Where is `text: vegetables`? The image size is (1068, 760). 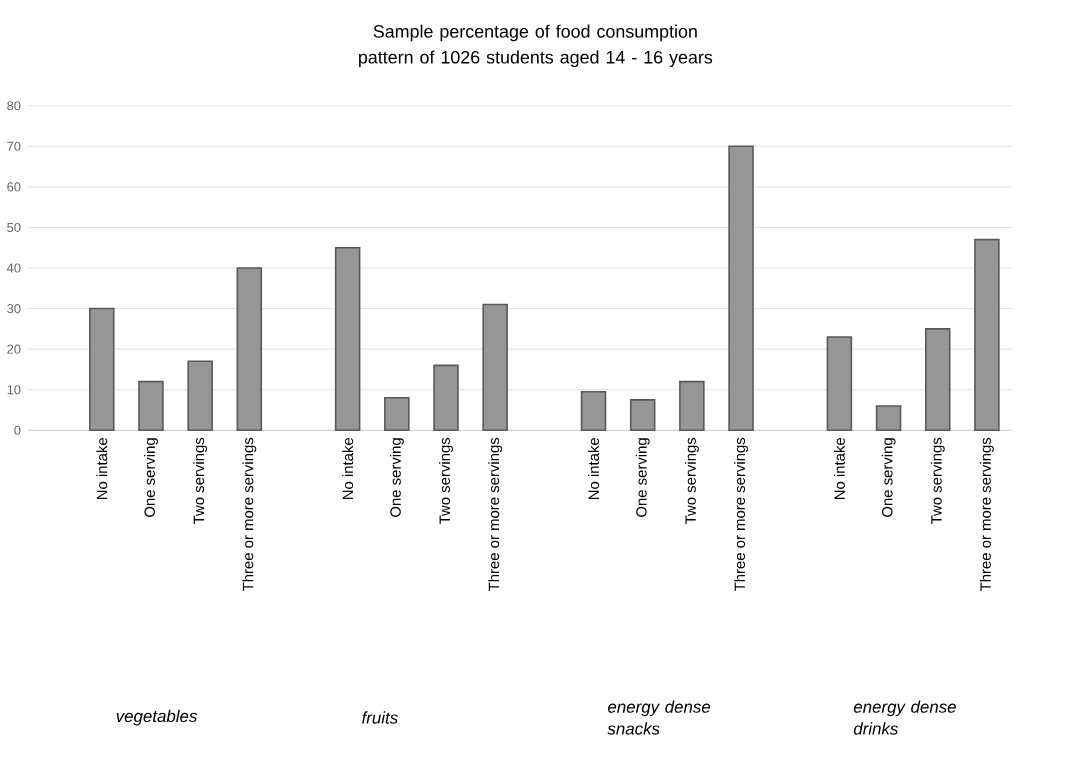
text: vegetables is located at coordinates (157, 717).